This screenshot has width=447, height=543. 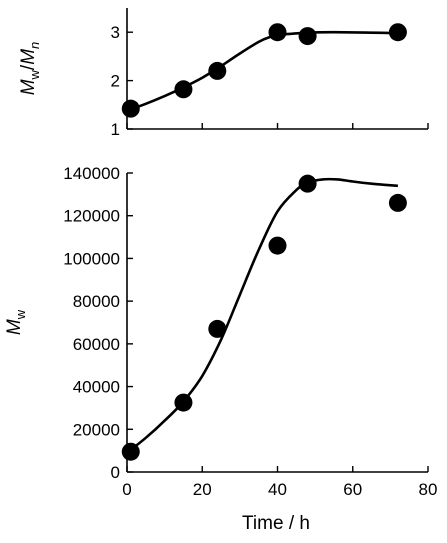 I want to click on mw-chart-x-axis-title: Time / h, so click(x=276, y=523).